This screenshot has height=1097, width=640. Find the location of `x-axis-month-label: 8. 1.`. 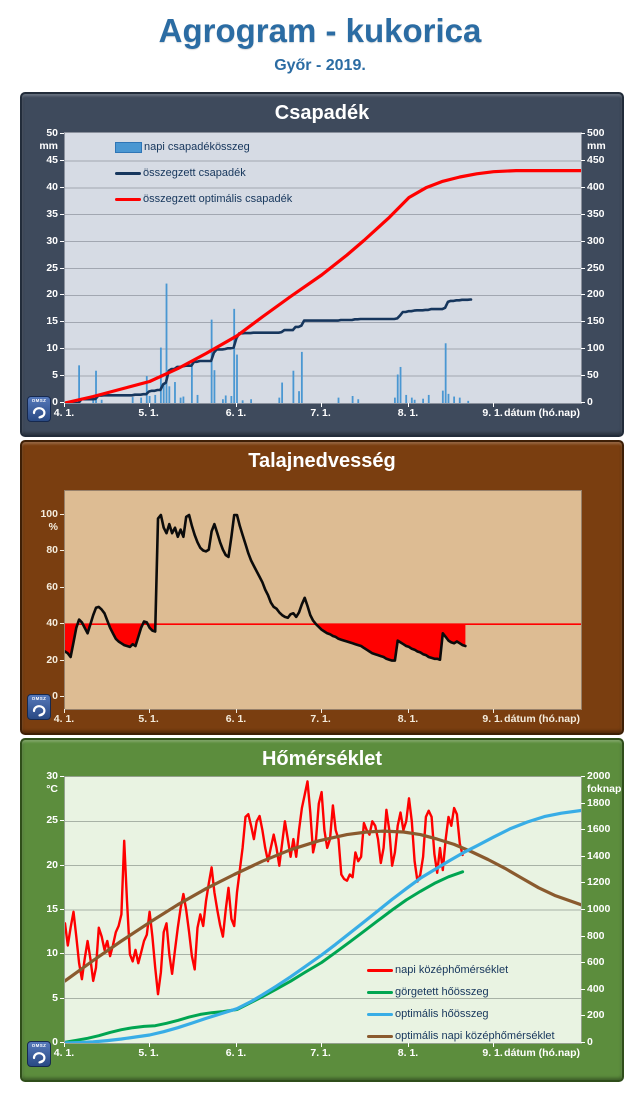

x-axis-month-label: 8. 1. is located at coordinates (408, 1053).